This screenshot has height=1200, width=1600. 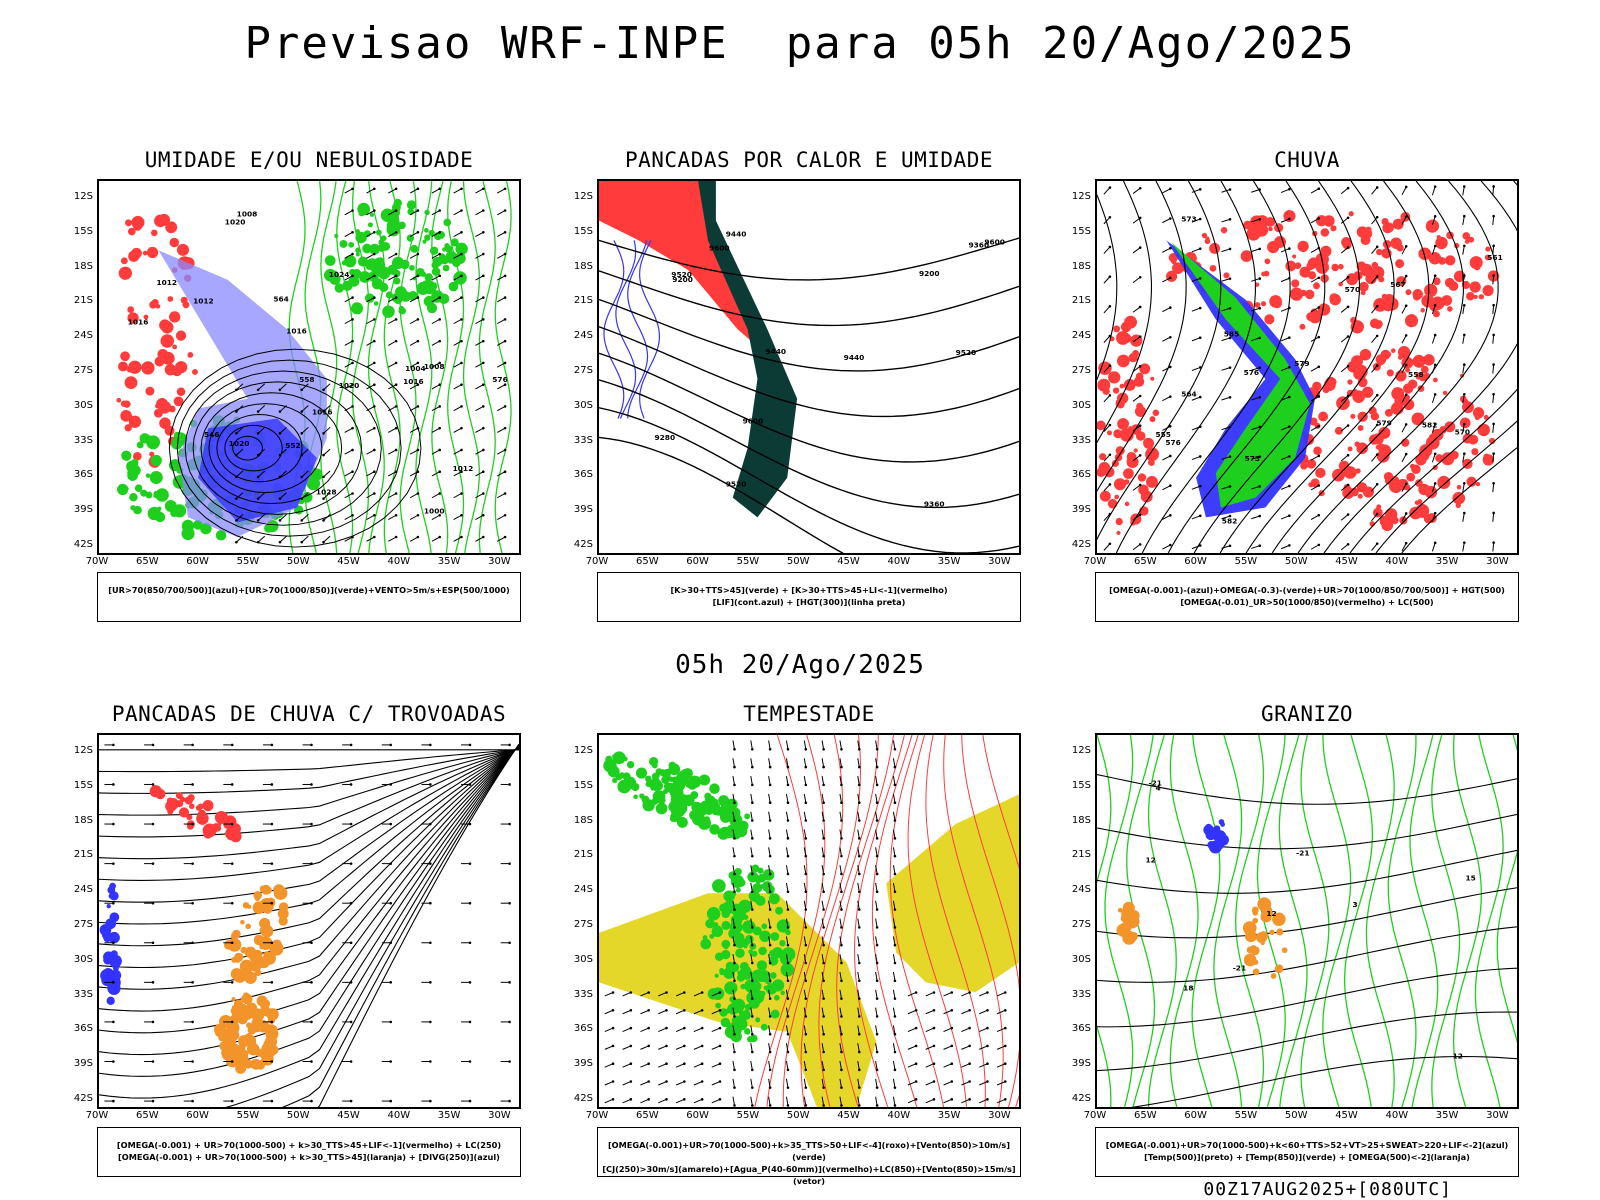 I want to click on red-dash-contours-cell, so click(x=131, y=383).